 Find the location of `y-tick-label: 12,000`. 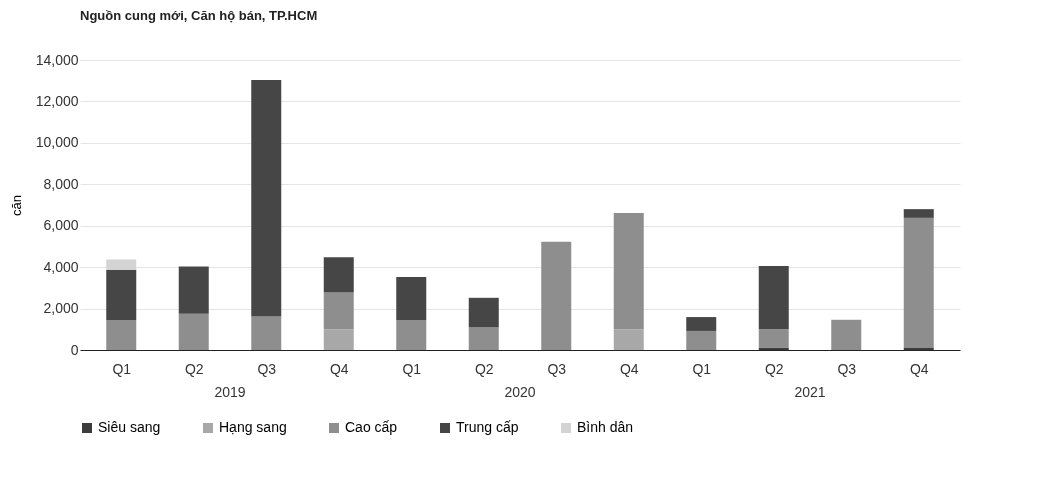

y-tick-label: 12,000 is located at coordinates (57, 100).